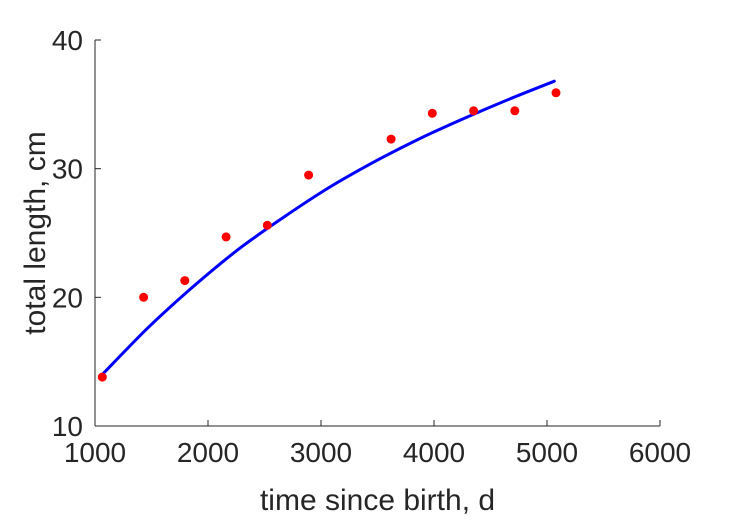 Image resolution: width=729 pixels, height=521 pixels. Describe the element at coordinates (547, 452) in the screenshot. I see `x-tick-label: 5000` at that location.